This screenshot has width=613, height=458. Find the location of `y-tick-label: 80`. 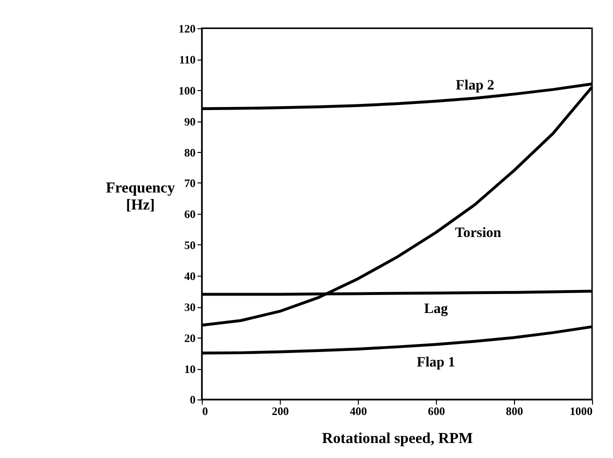

y-tick-label: 80 is located at coordinates (190, 153).